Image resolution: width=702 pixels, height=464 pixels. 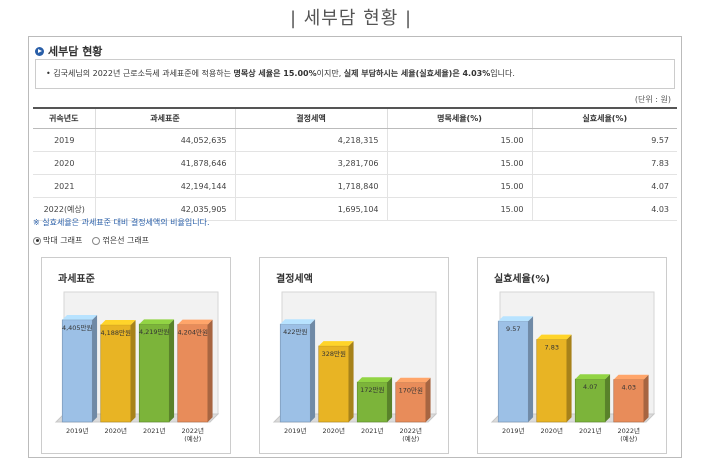 I want to click on section-header: 세부담 현황, so click(x=68, y=51).